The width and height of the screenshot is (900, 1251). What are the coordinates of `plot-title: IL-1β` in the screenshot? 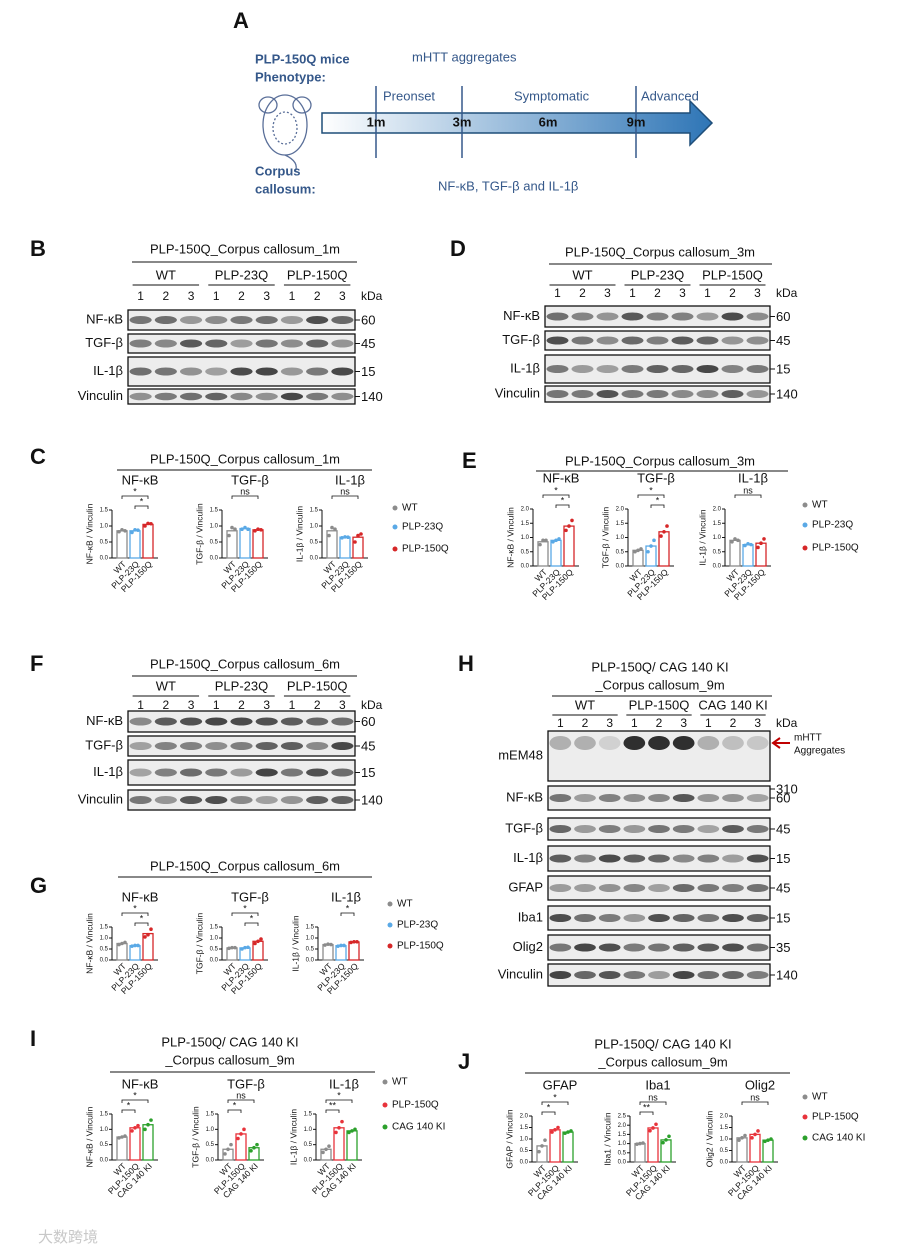 It's located at (350, 479).